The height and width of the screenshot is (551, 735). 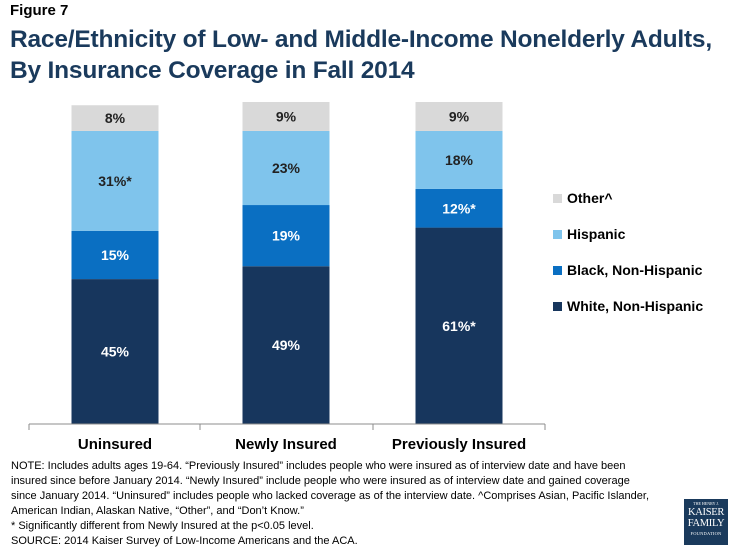 What do you see at coordinates (557, 306) in the screenshot?
I see `legend-swatch-white-non-hispanic` at bounding box center [557, 306].